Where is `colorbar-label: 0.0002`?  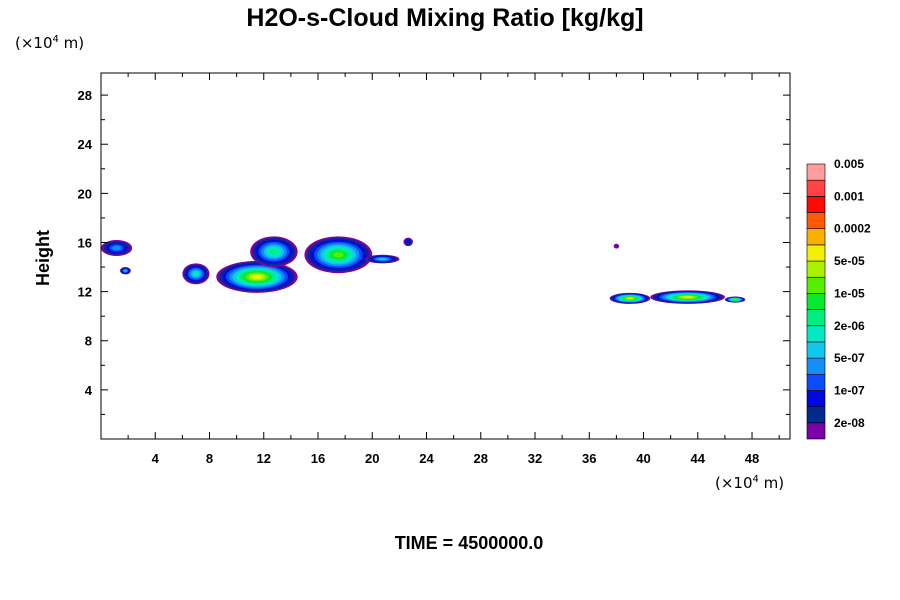
colorbar-label: 0.0002 is located at coordinates (852, 229).